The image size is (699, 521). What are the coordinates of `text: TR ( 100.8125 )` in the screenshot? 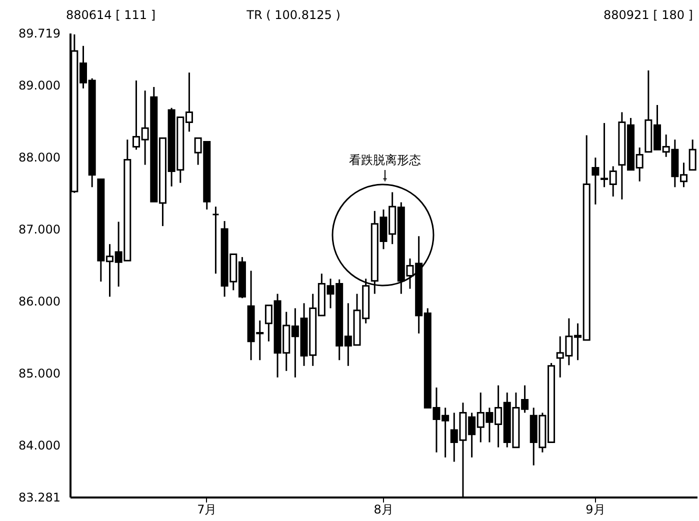 It's located at (293, 15).